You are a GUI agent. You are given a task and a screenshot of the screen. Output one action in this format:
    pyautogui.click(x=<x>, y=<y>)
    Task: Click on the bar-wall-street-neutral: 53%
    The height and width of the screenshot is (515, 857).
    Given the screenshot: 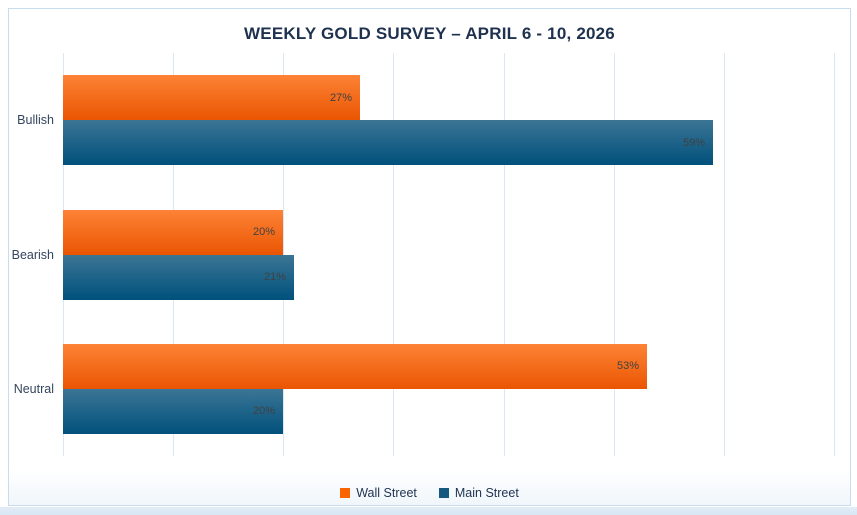 What is the action you would take?
    pyautogui.click(x=355, y=366)
    